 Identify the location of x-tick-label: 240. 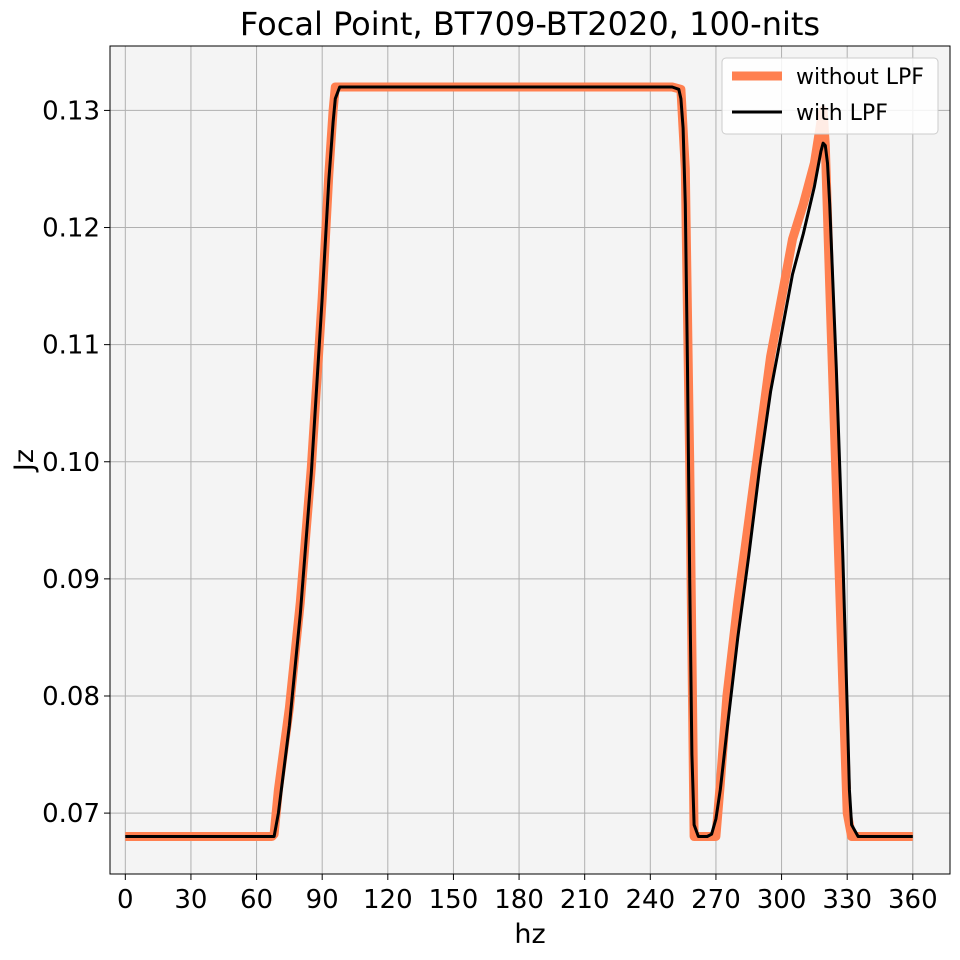
(650, 900).